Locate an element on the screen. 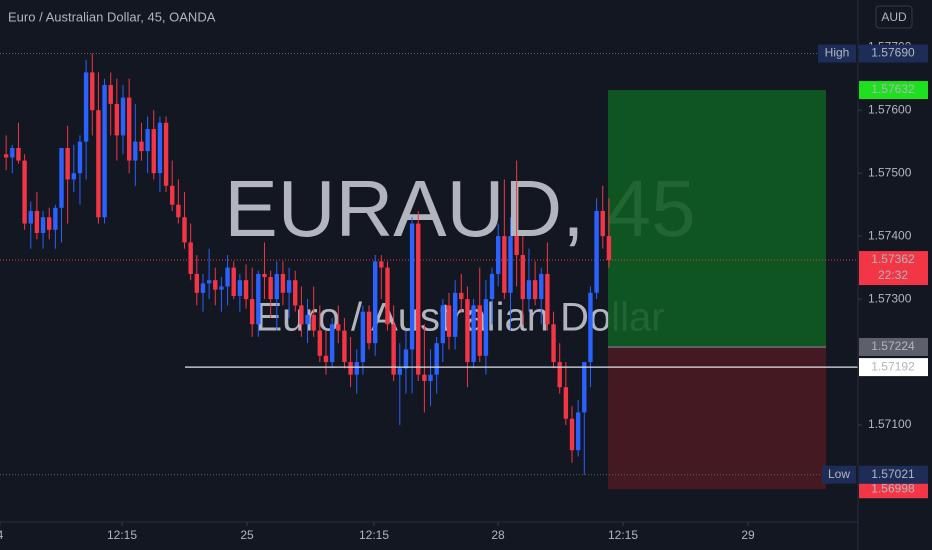 This screenshot has height=550, width=932. x-tick-label: 29 is located at coordinates (748, 535).